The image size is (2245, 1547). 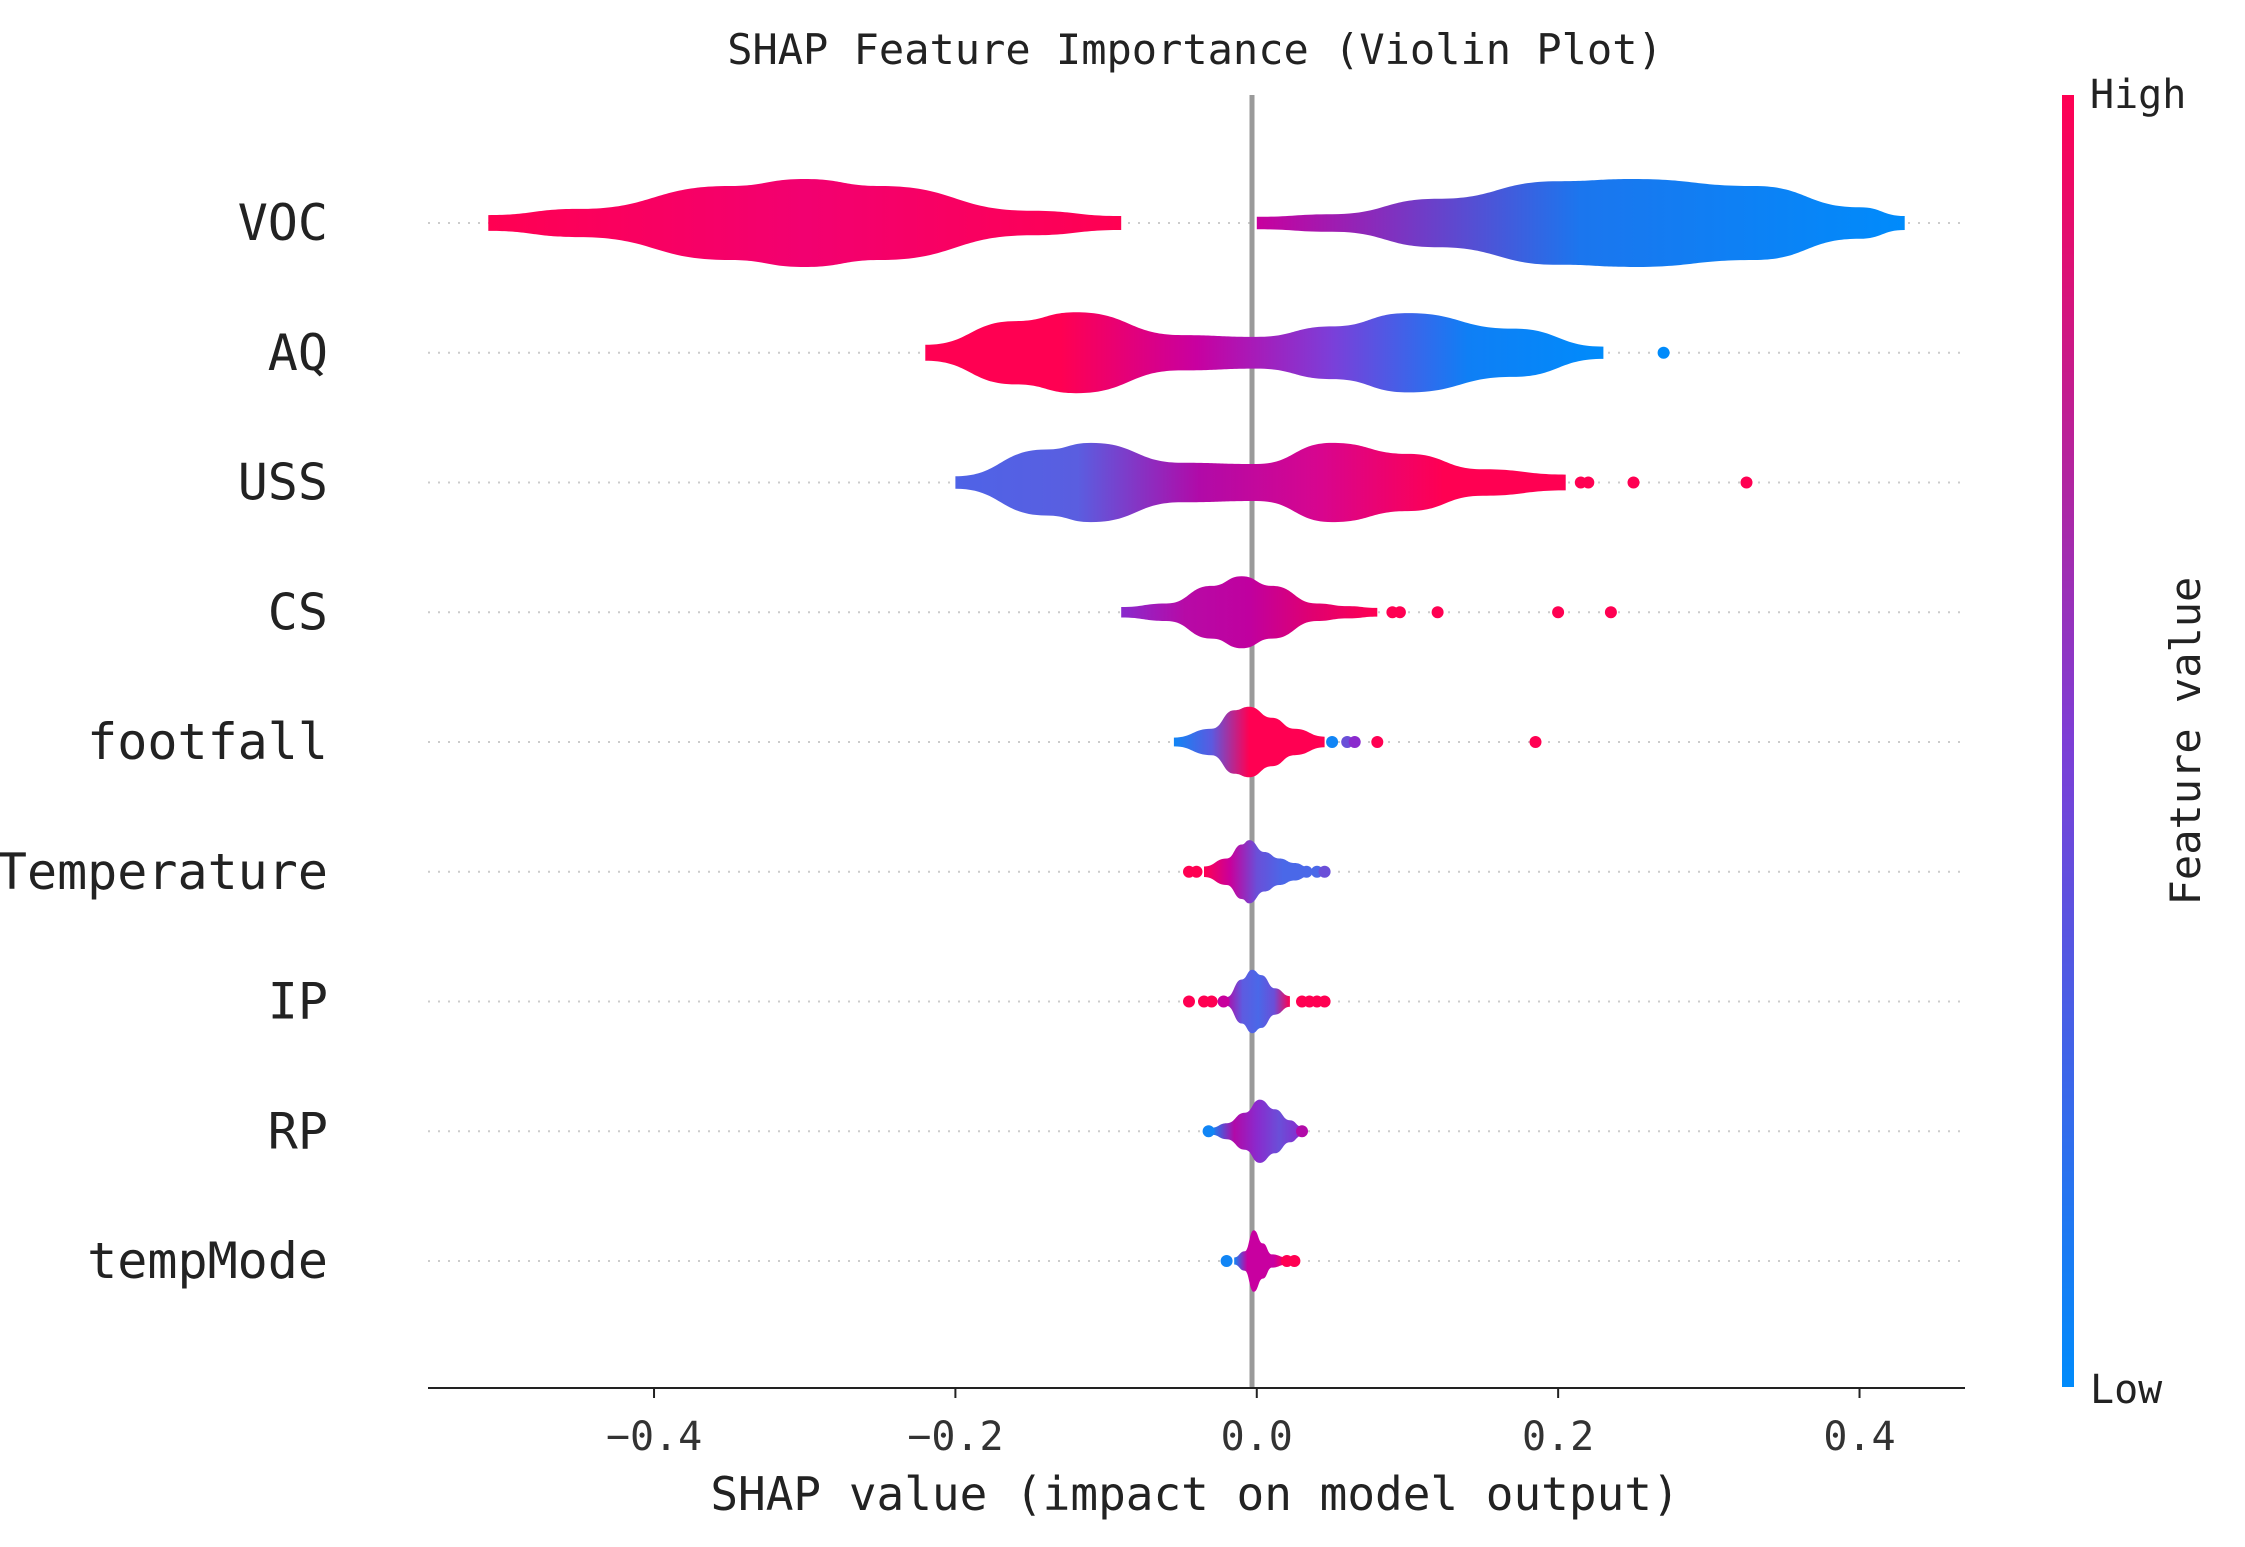 What do you see at coordinates (298, 612) in the screenshot?
I see `feature-label: CS` at bounding box center [298, 612].